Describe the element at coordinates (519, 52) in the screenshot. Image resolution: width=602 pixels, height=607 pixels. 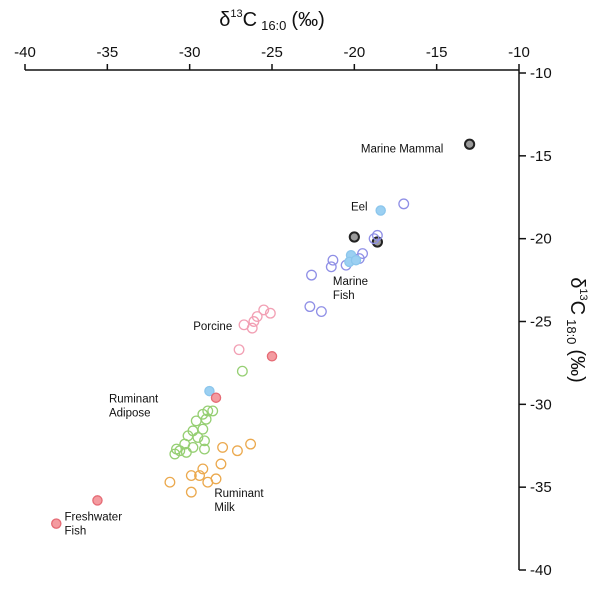
I see `x-tick-label: -10` at that location.